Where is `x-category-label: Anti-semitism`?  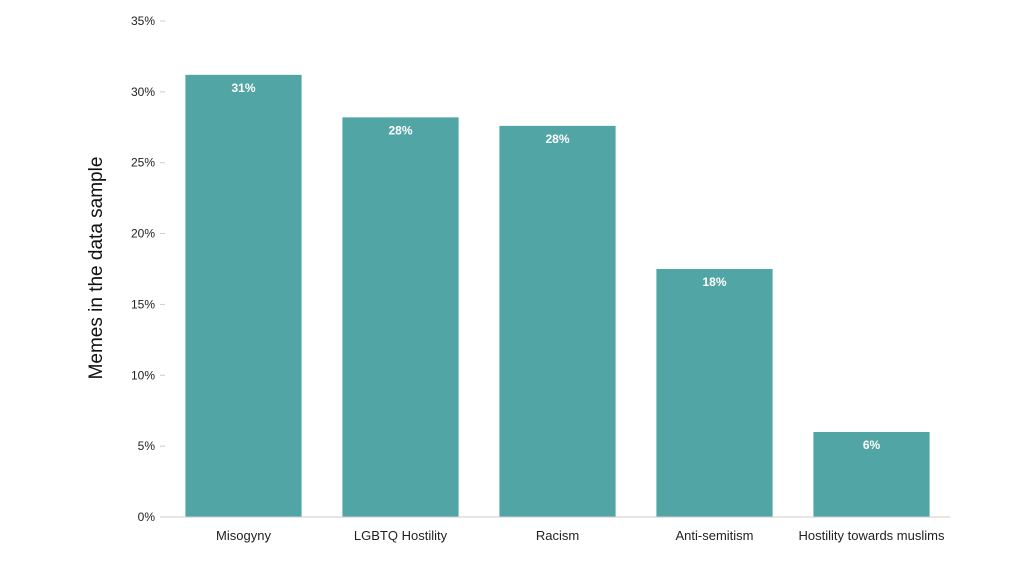
x-category-label: Anti-semitism is located at coordinates (714, 535).